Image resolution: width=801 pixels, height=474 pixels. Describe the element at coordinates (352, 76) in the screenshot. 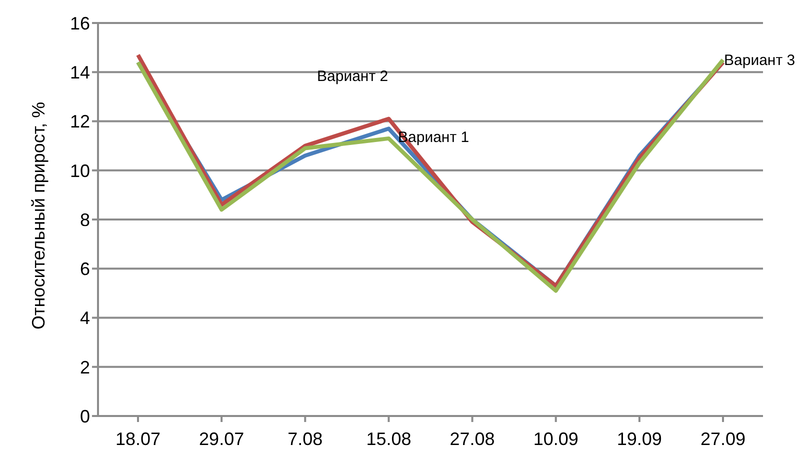

I see `annotation: Вариант 2` at that location.